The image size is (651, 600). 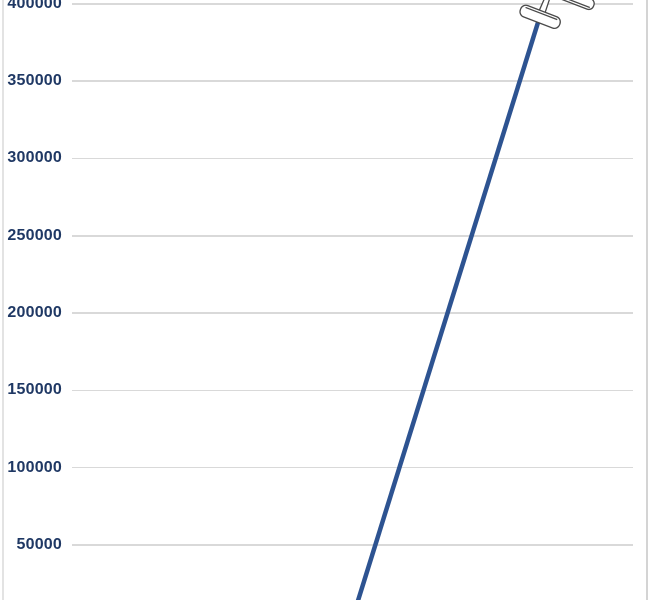 What do you see at coordinates (34, 390) in the screenshot?
I see `y-tick-label: 150000` at bounding box center [34, 390].